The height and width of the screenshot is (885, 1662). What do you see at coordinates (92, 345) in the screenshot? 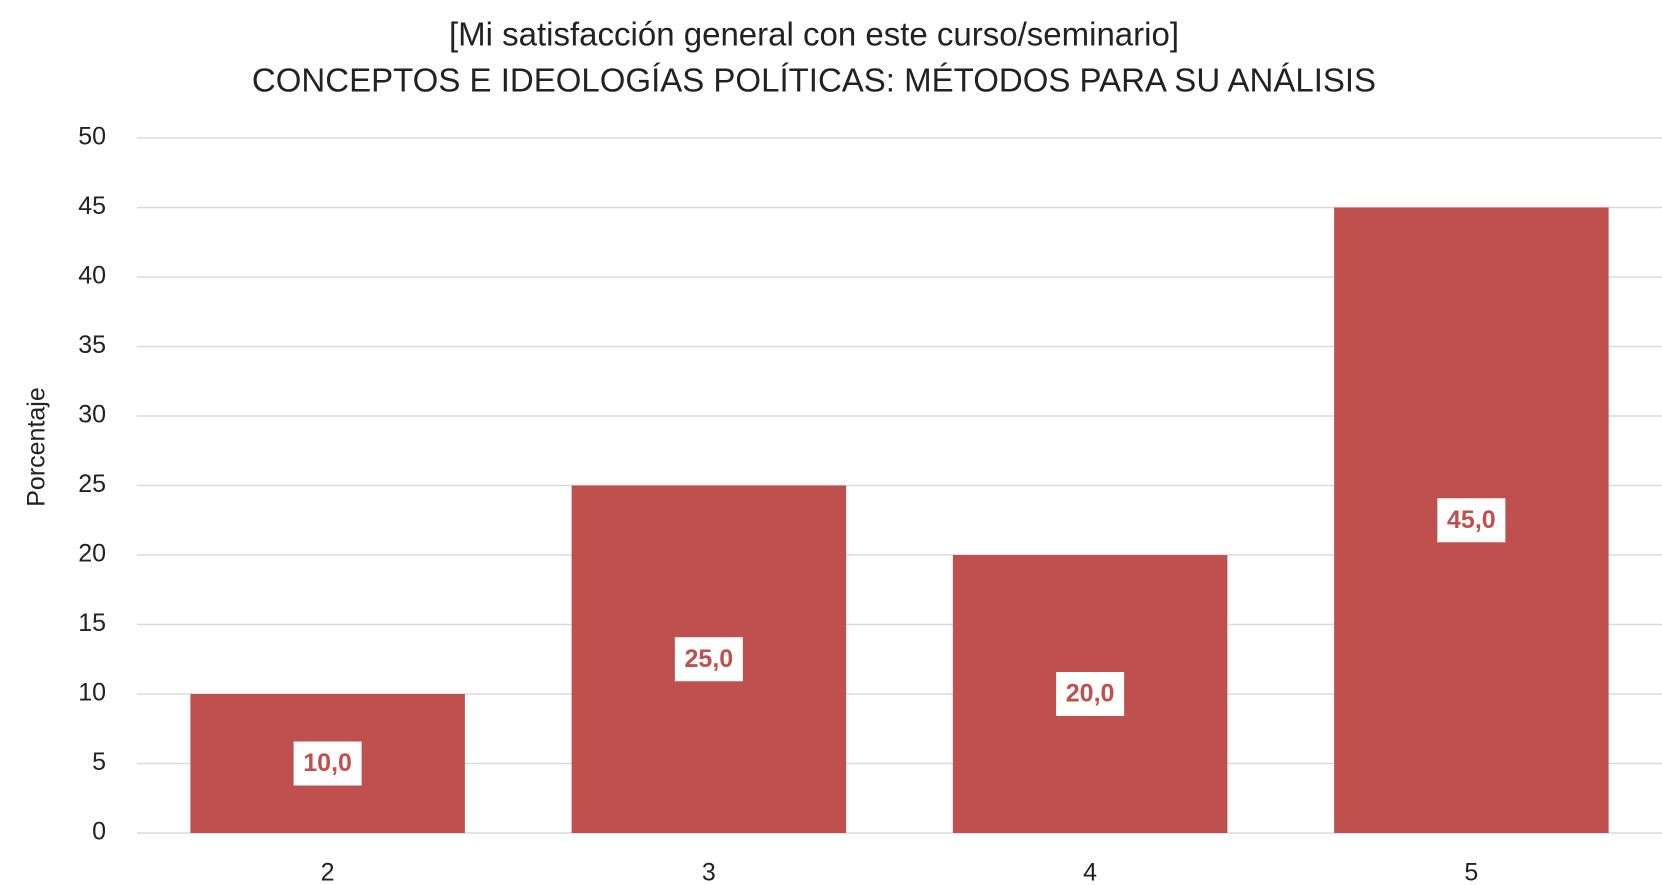
I see `y-tick-label: 35` at bounding box center [92, 345].